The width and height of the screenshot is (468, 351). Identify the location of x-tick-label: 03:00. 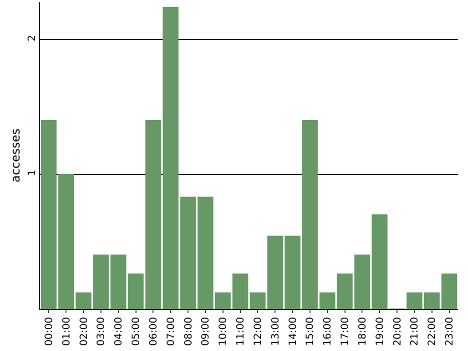
(102, 331).